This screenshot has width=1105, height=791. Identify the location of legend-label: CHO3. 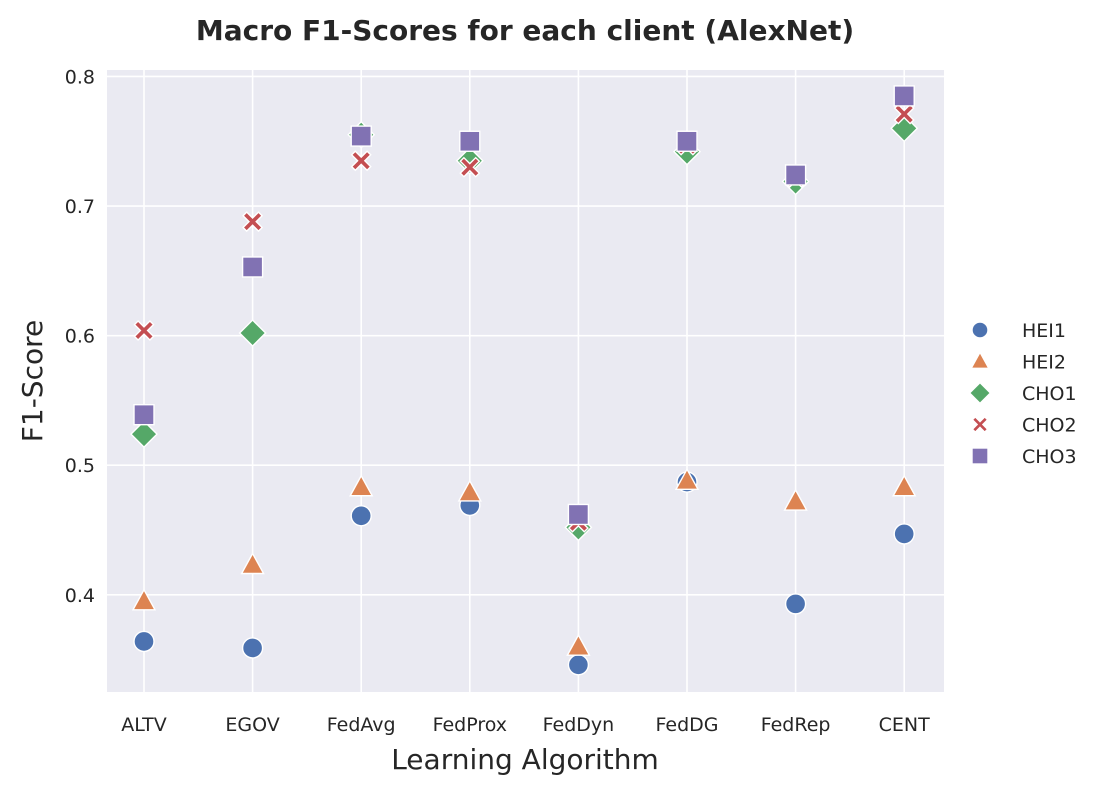
(1049, 457).